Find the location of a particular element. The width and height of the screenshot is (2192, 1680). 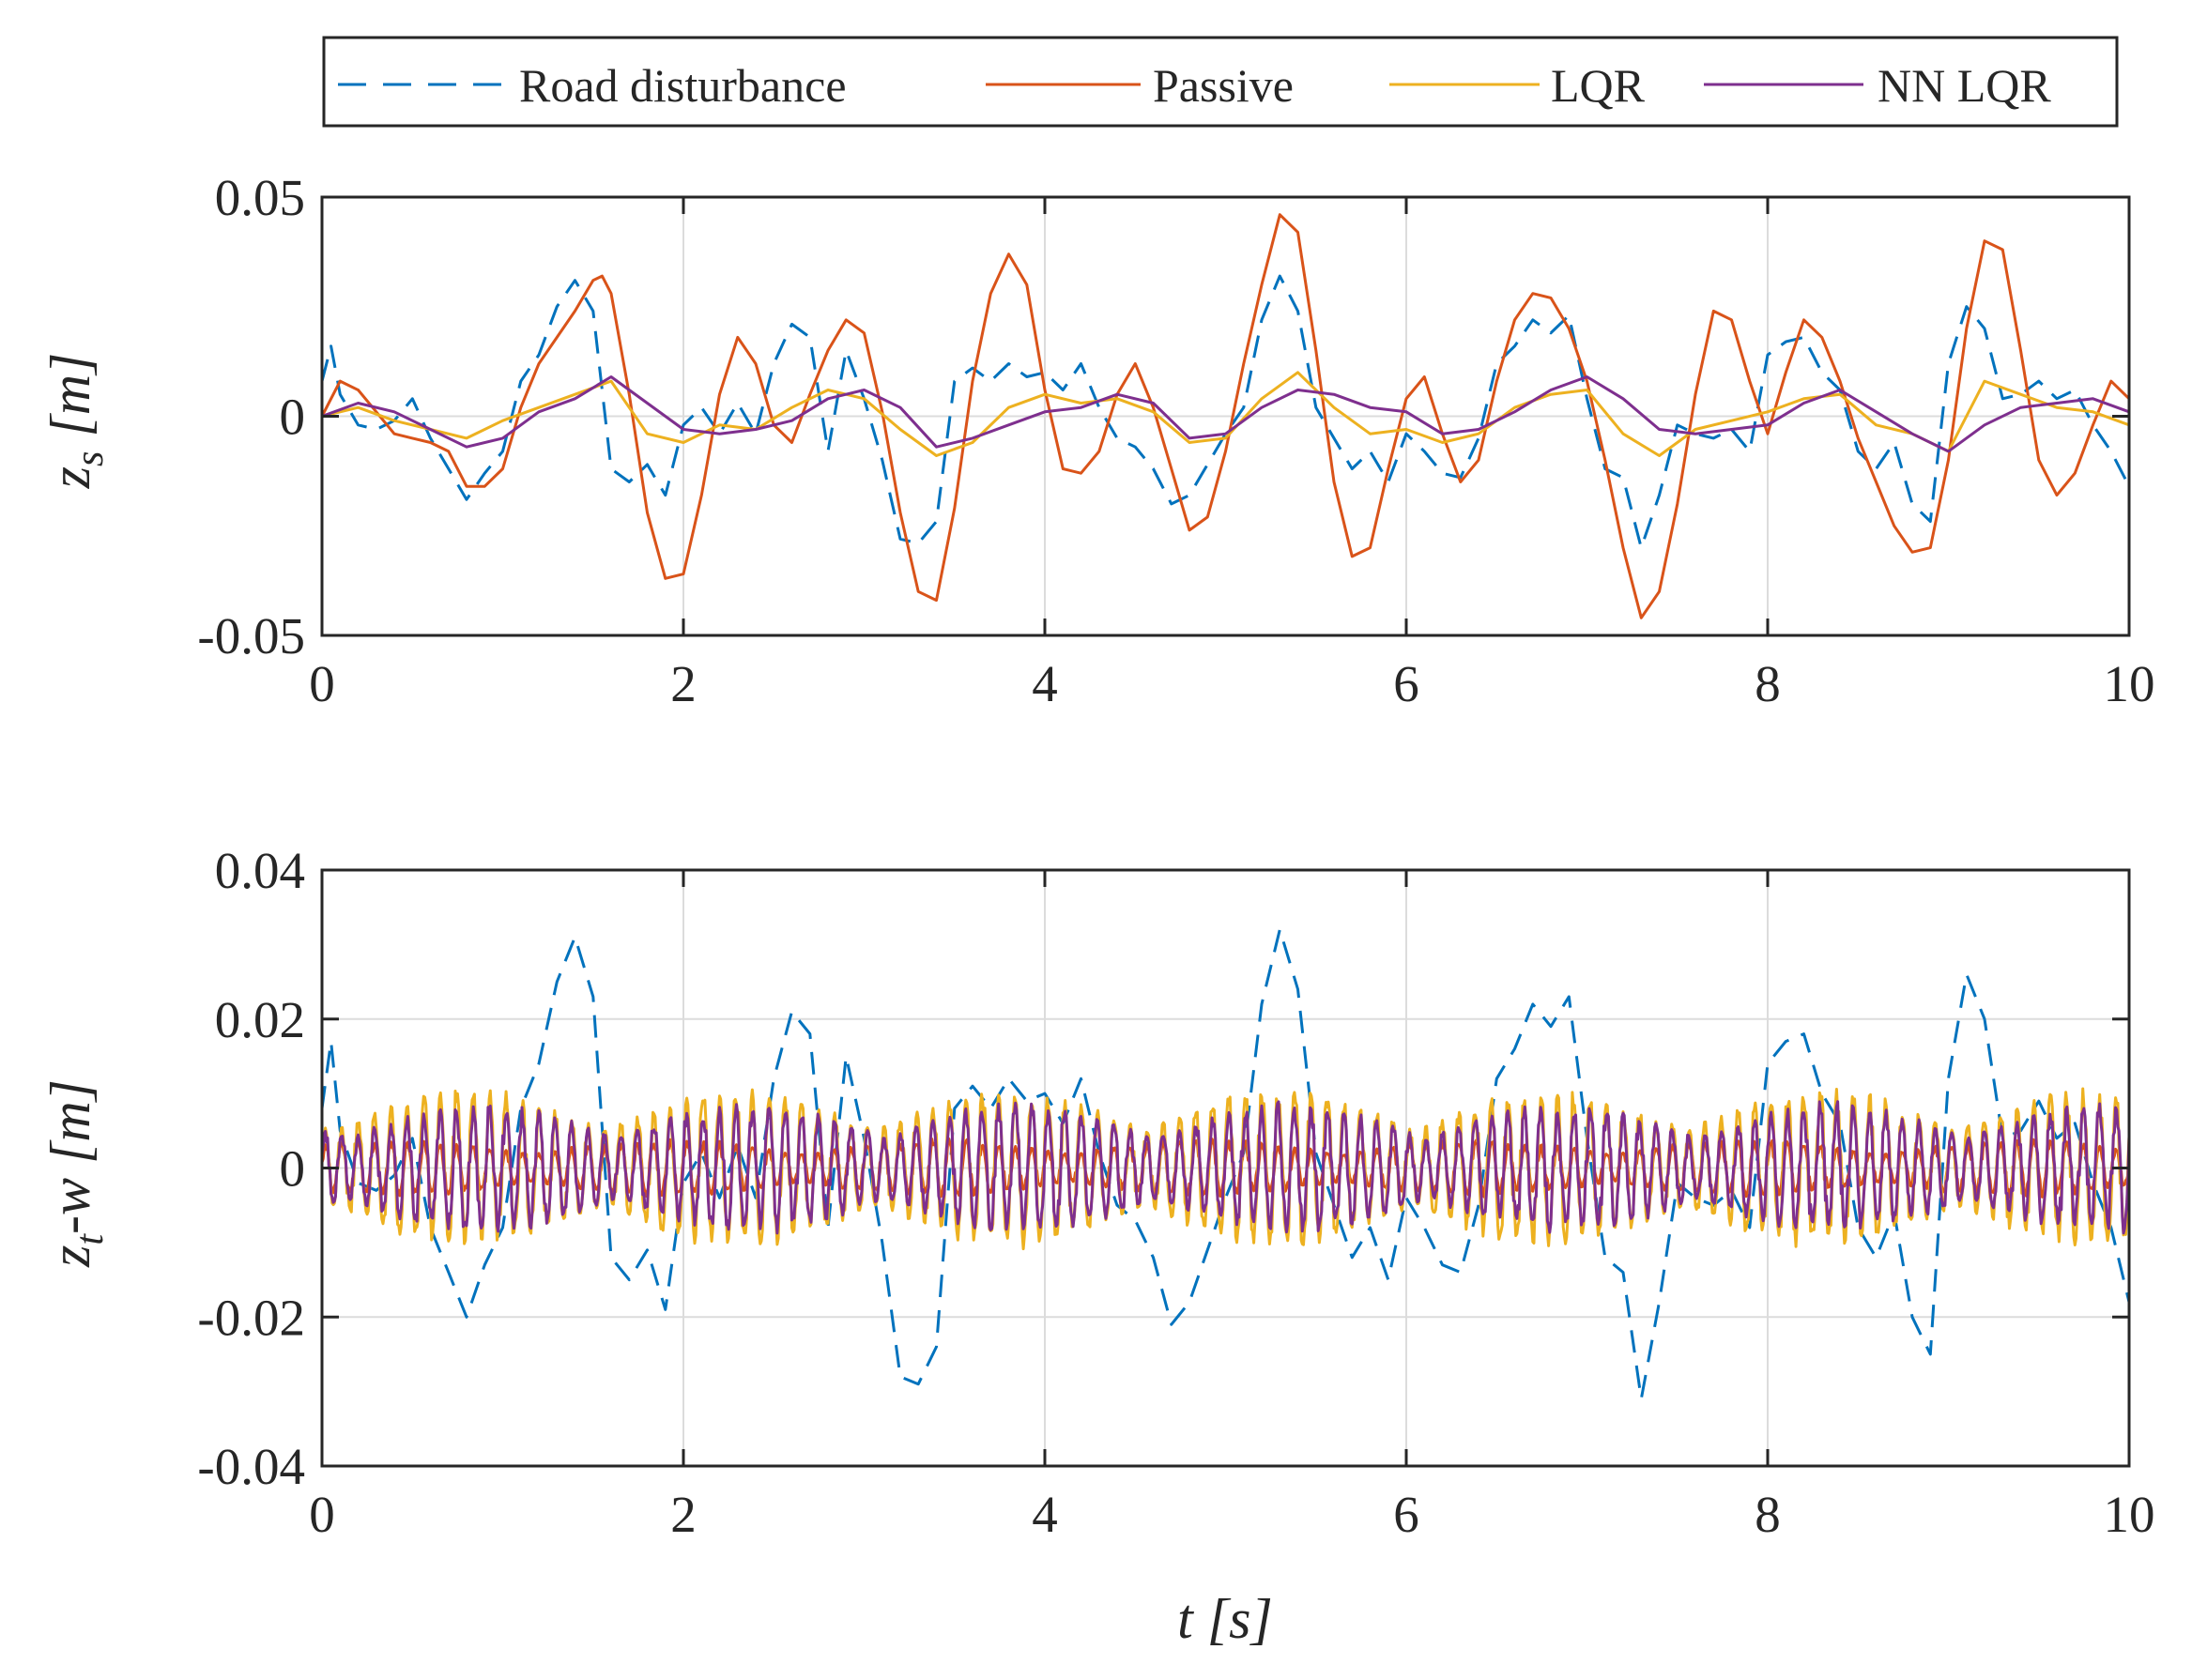

legend: Road disturbance Passive LQR NN LQR is located at coordinates (1220, 82).